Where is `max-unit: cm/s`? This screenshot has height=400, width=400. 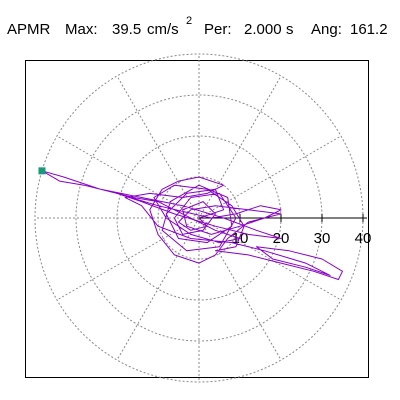 max-unit: cm/s is located at coordinates (163, 29).